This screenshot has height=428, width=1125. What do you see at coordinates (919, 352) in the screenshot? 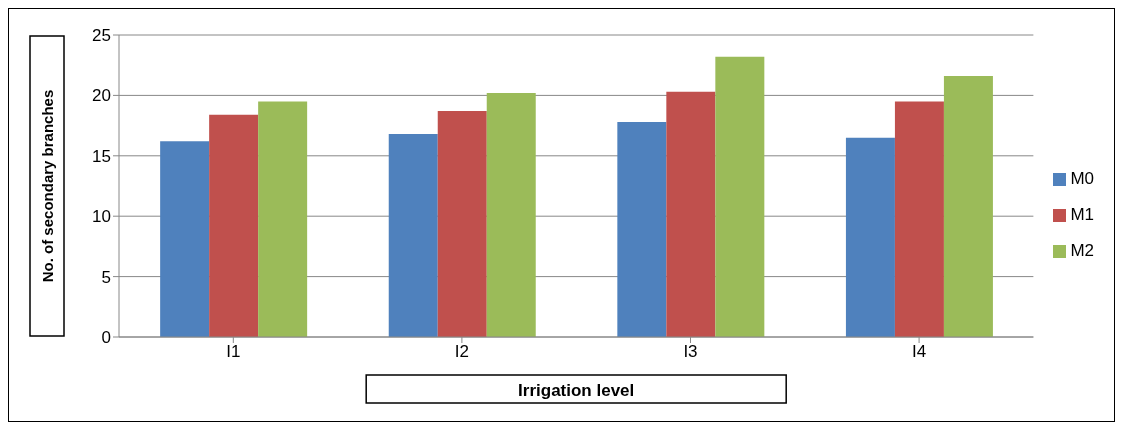
I see `x-tick-label: I4` at bounding box center [919, 352].